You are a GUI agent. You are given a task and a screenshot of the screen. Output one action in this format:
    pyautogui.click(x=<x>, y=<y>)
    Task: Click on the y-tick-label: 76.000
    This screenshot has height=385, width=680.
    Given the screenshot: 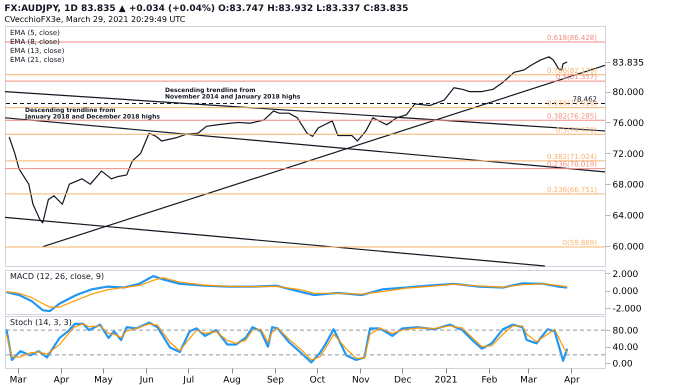 What is the action you would take?
    pyautogui.click(x=628, y=123)
    